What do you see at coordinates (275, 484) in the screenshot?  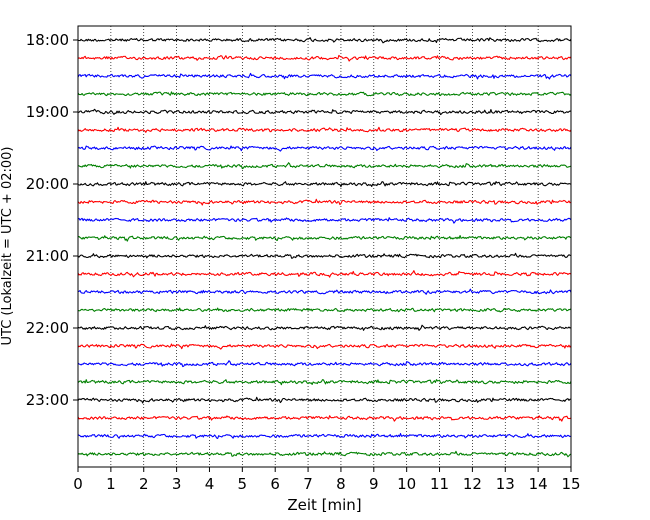 I see `x-tick-label: 6` at bounding box center [275, 484].